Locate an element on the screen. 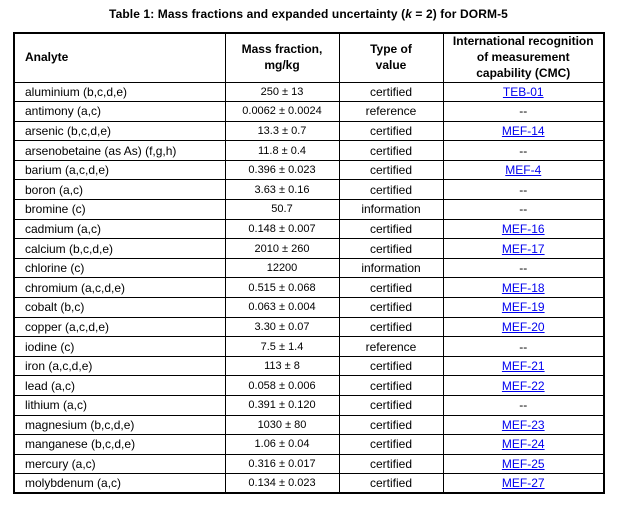 The width and height of the screenshot is (617, 531). cmc-cell: MEF-17 is located at coordinates (523, 248).